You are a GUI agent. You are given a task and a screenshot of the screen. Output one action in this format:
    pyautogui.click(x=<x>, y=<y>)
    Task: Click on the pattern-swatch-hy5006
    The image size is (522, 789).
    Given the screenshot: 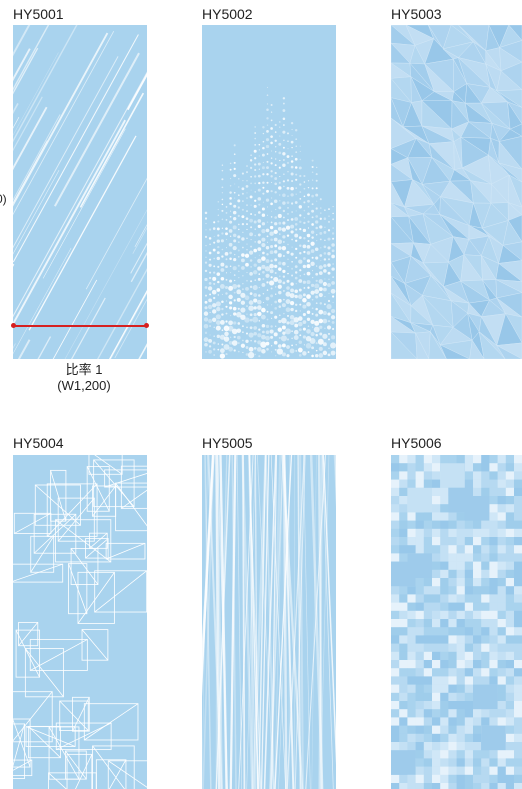 What is the action you would take?
    pyautogui.click(x=456, y=622)
    